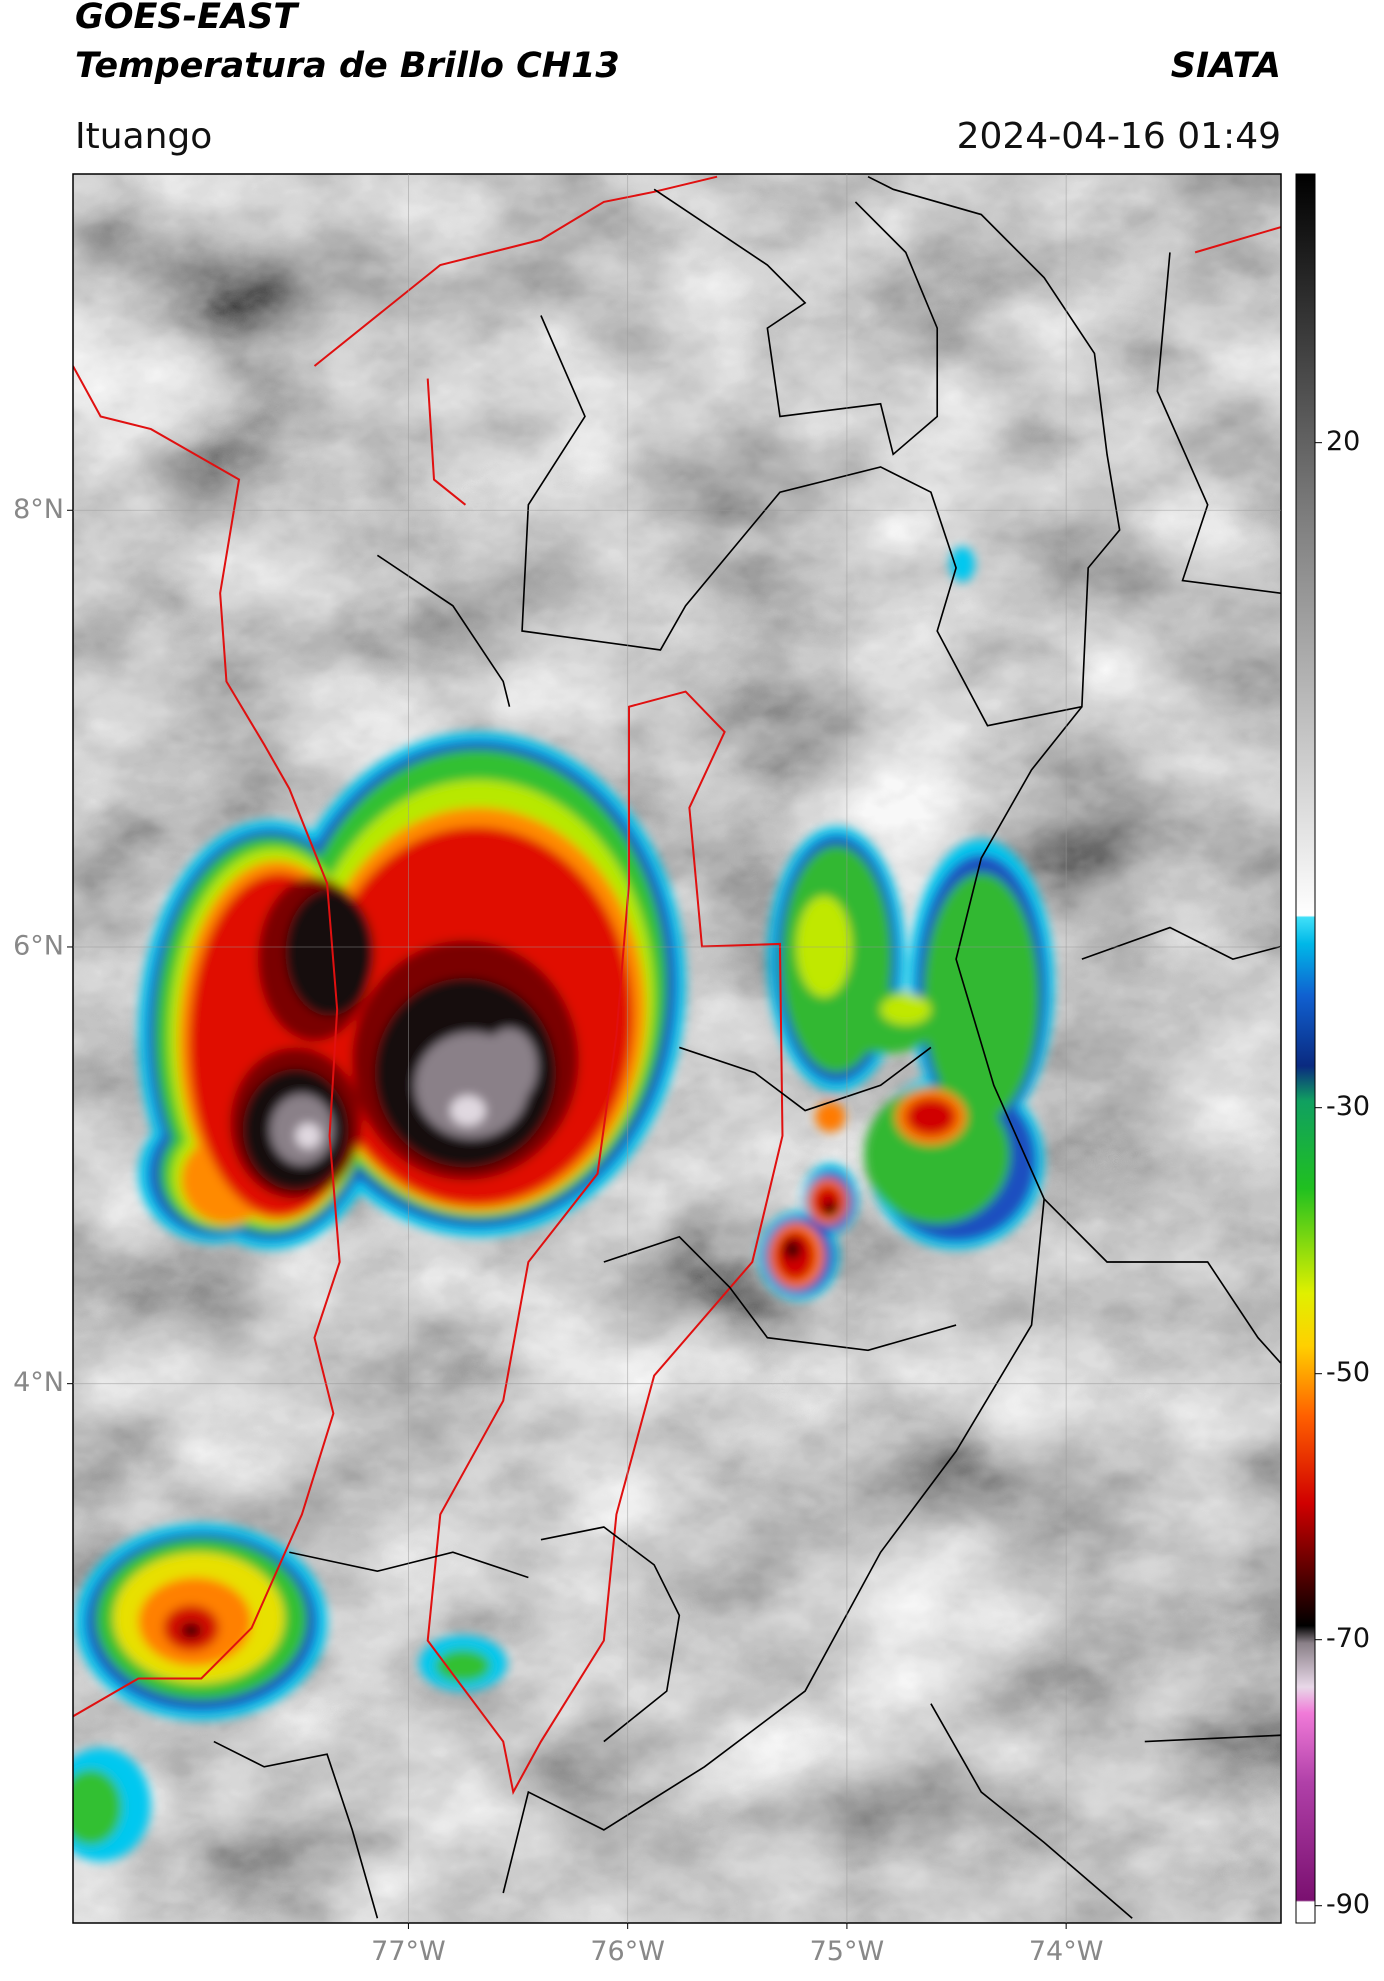 The height and width of the screenshot is (1981, 1384). Describe the element at coordinates (38, 509) in the screenshot. I see `lat-tick-label: 8°N` at that location.